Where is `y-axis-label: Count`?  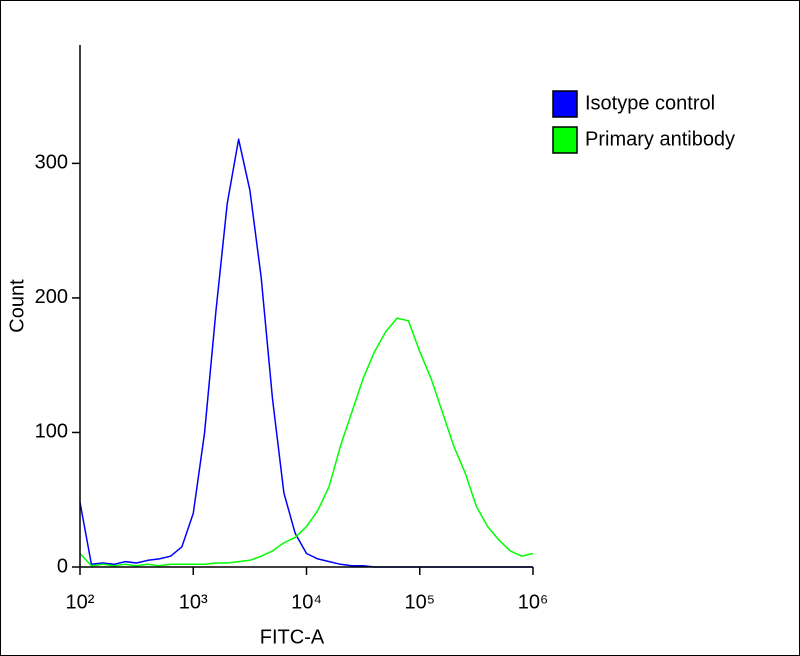
y-axis-label: Count is located at coordinates (17, 306).